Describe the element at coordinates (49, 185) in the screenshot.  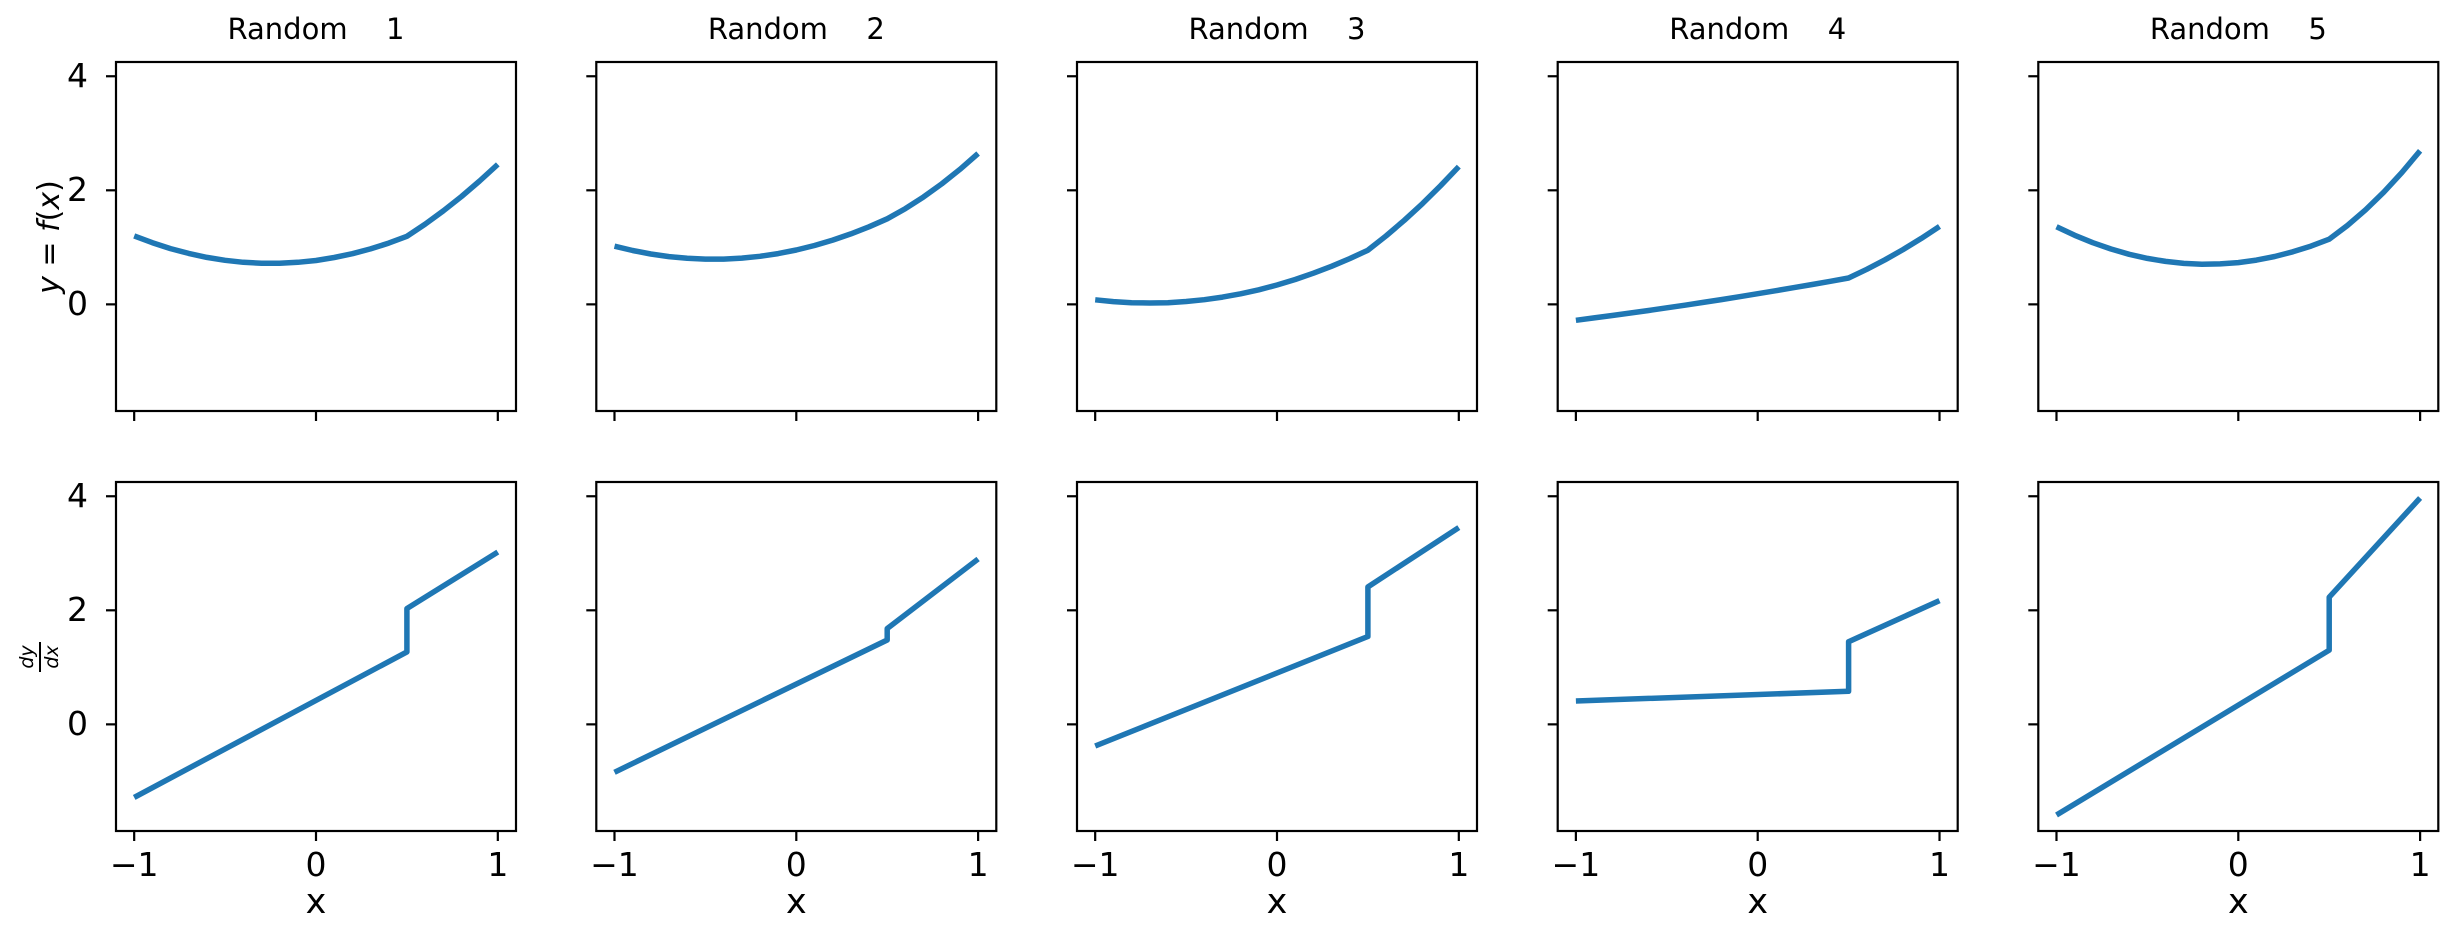
I see `y-axis-label-char: )` at that location.